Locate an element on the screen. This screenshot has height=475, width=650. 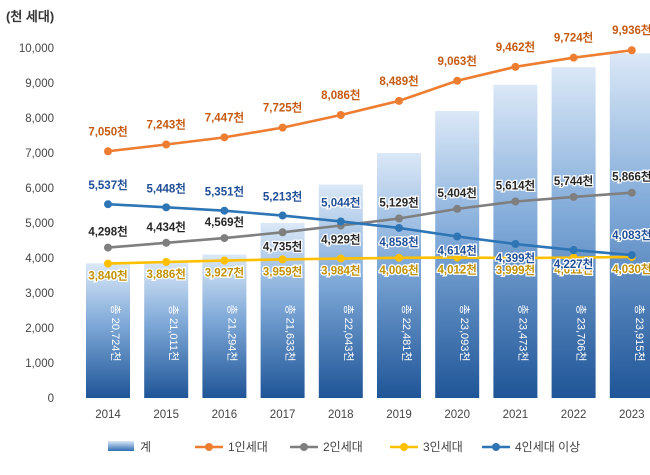
x-tick-label: 2020 is located at coordinates (457, 415).